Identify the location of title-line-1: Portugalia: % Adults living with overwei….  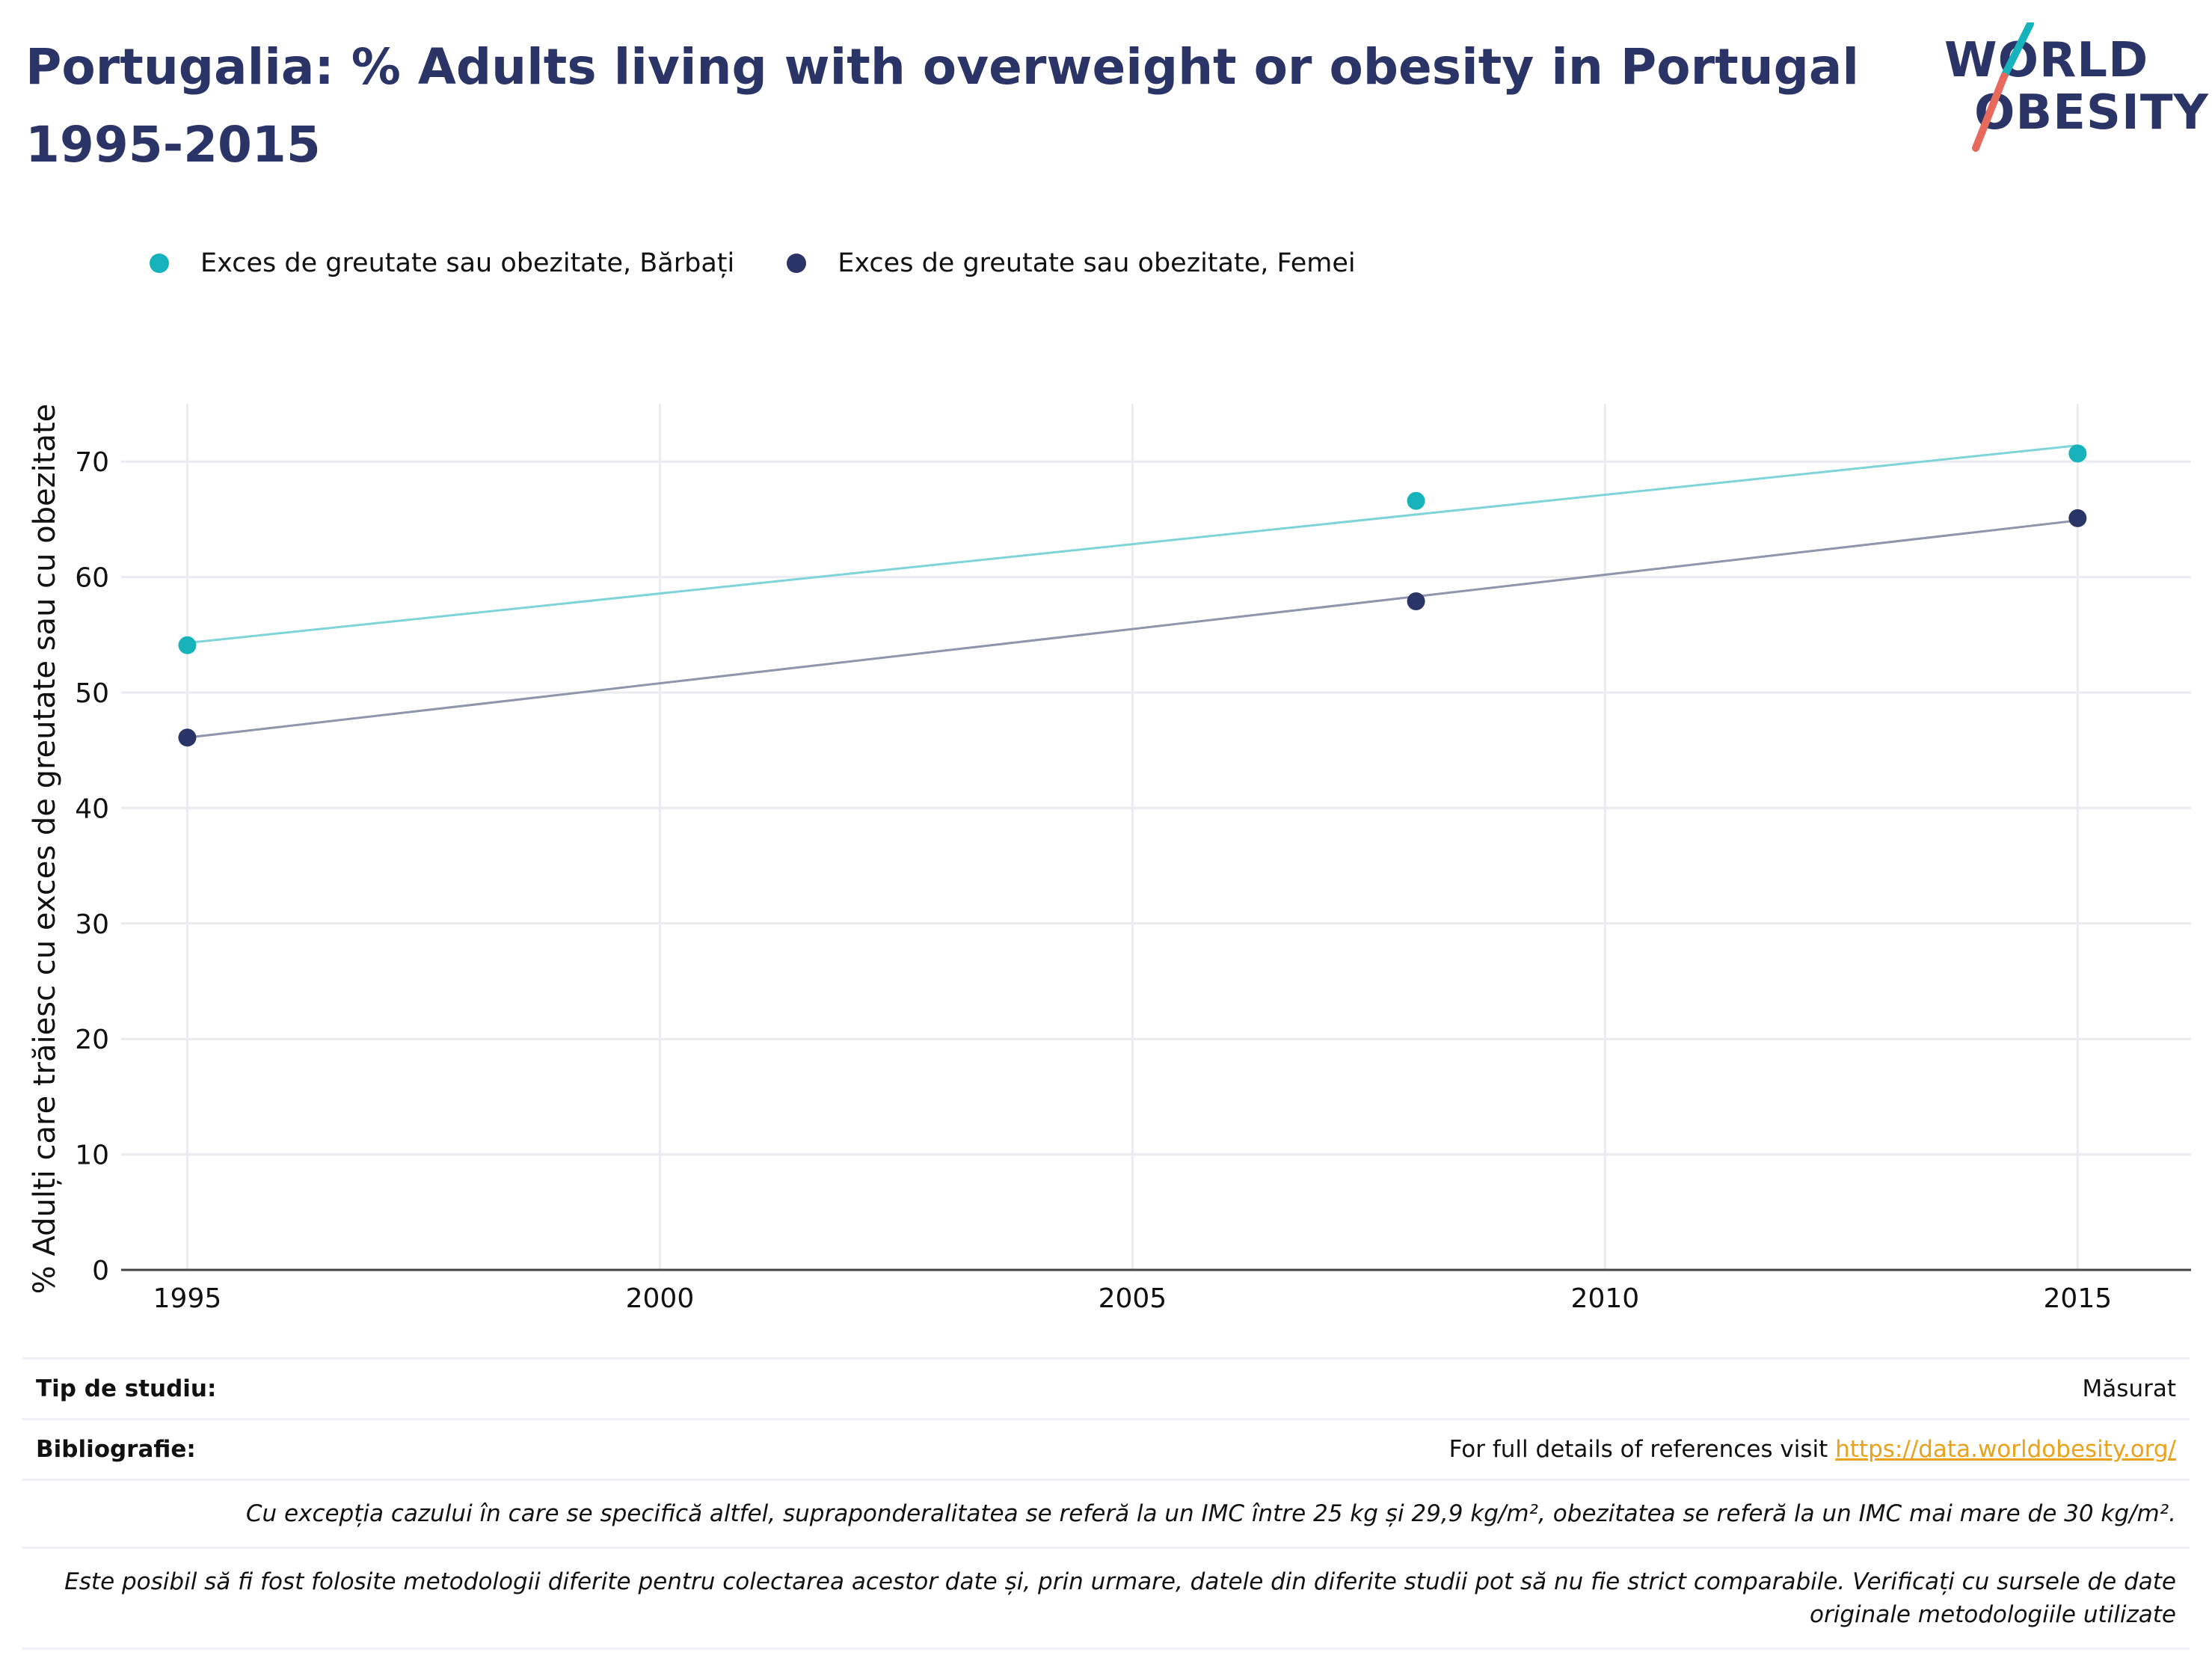
(942, 67).